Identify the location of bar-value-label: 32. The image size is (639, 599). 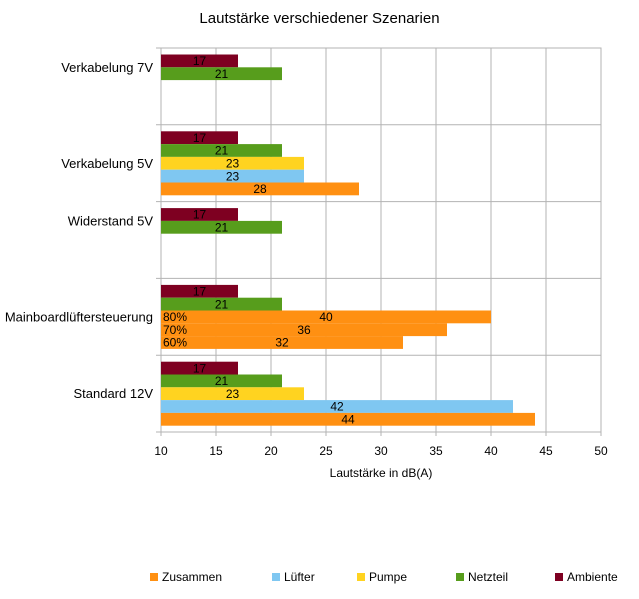
(282, 343).